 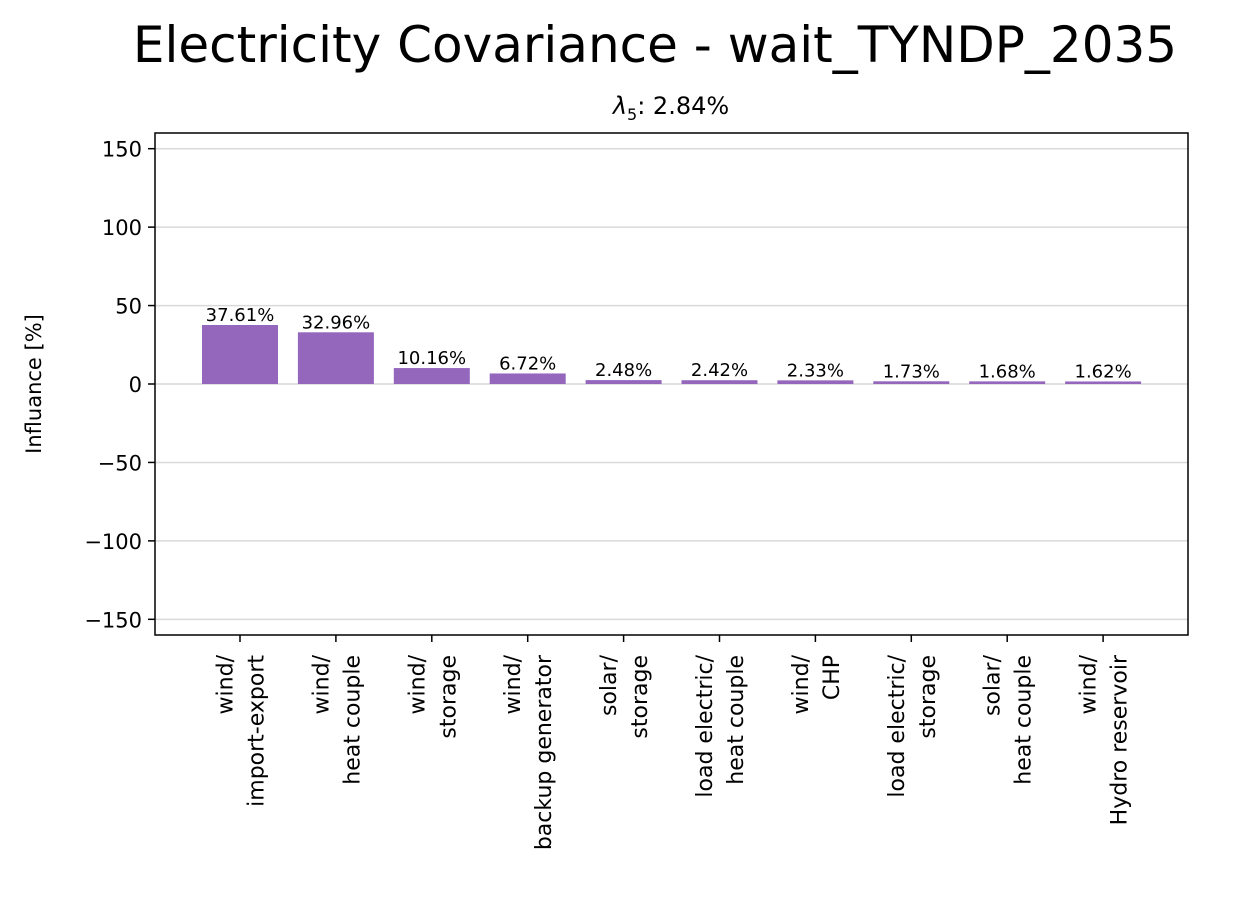 I want to click on subtitle-subscript: 5, so click(x=632, y=114).